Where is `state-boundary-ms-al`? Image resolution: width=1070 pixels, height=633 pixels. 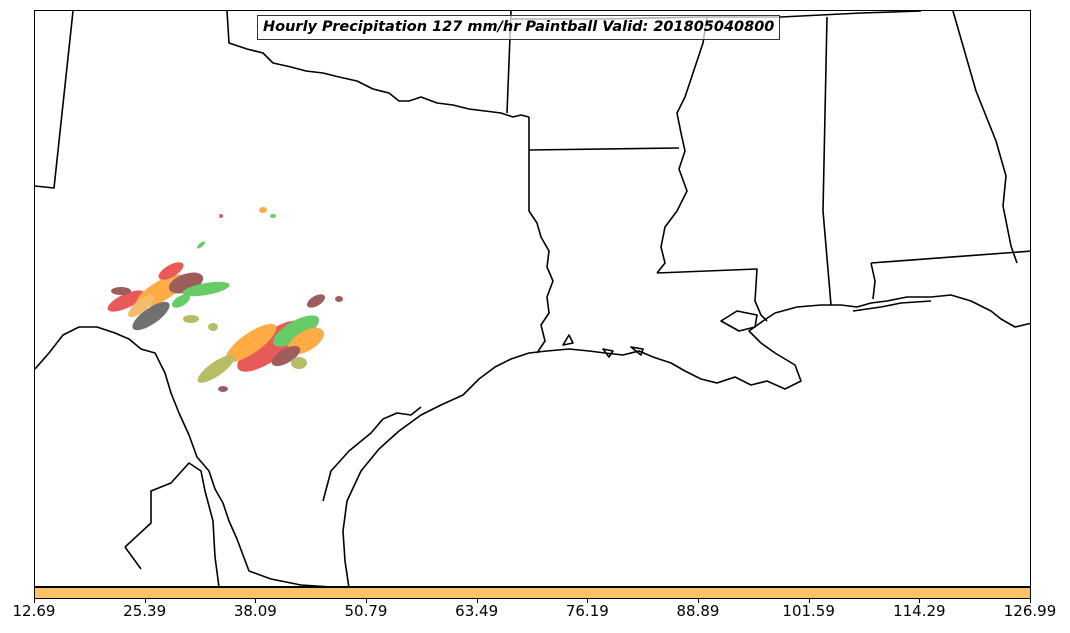
state-boundary-ms-al is located at coordinates (827, 161).